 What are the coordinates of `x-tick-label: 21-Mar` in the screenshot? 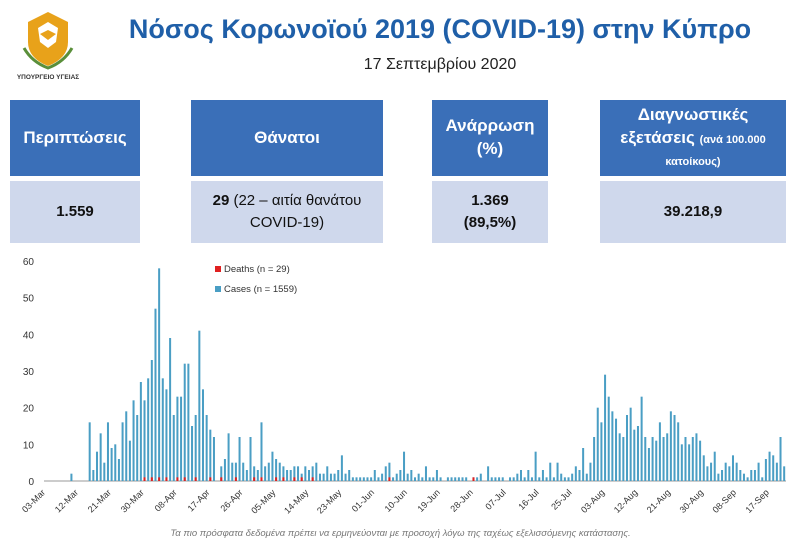 It's located at (99, 500).